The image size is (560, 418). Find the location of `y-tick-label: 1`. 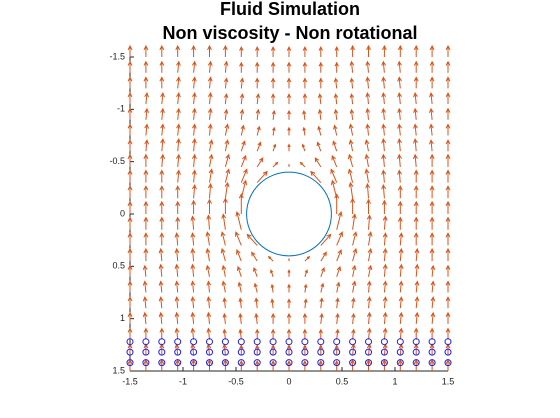

y-tick-label: 1 is located at coordinates (122, 318).